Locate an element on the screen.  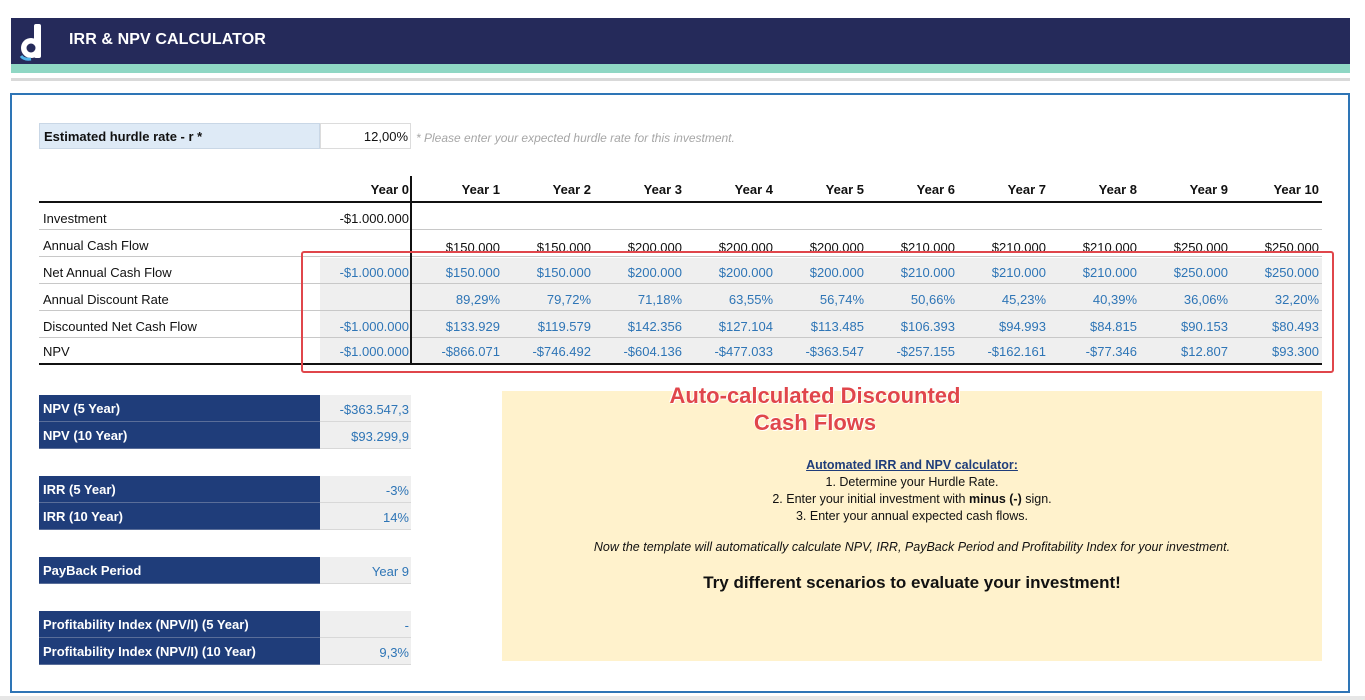
table-cell: $106.393 is located at coordinates (927, 326).